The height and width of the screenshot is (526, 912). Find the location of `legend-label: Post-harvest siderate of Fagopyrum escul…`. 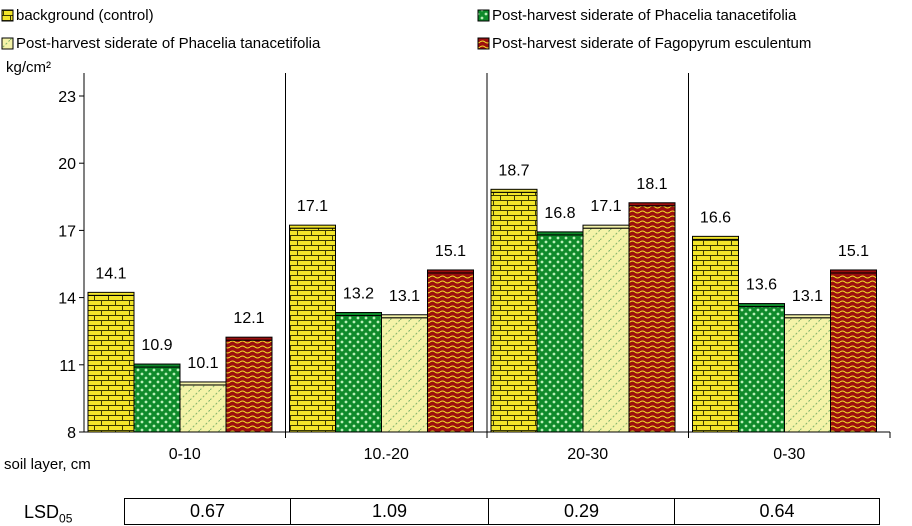

legend-label: Post-harvest siderate of Fagopyrum escul… is located at coordinates (651, 43).